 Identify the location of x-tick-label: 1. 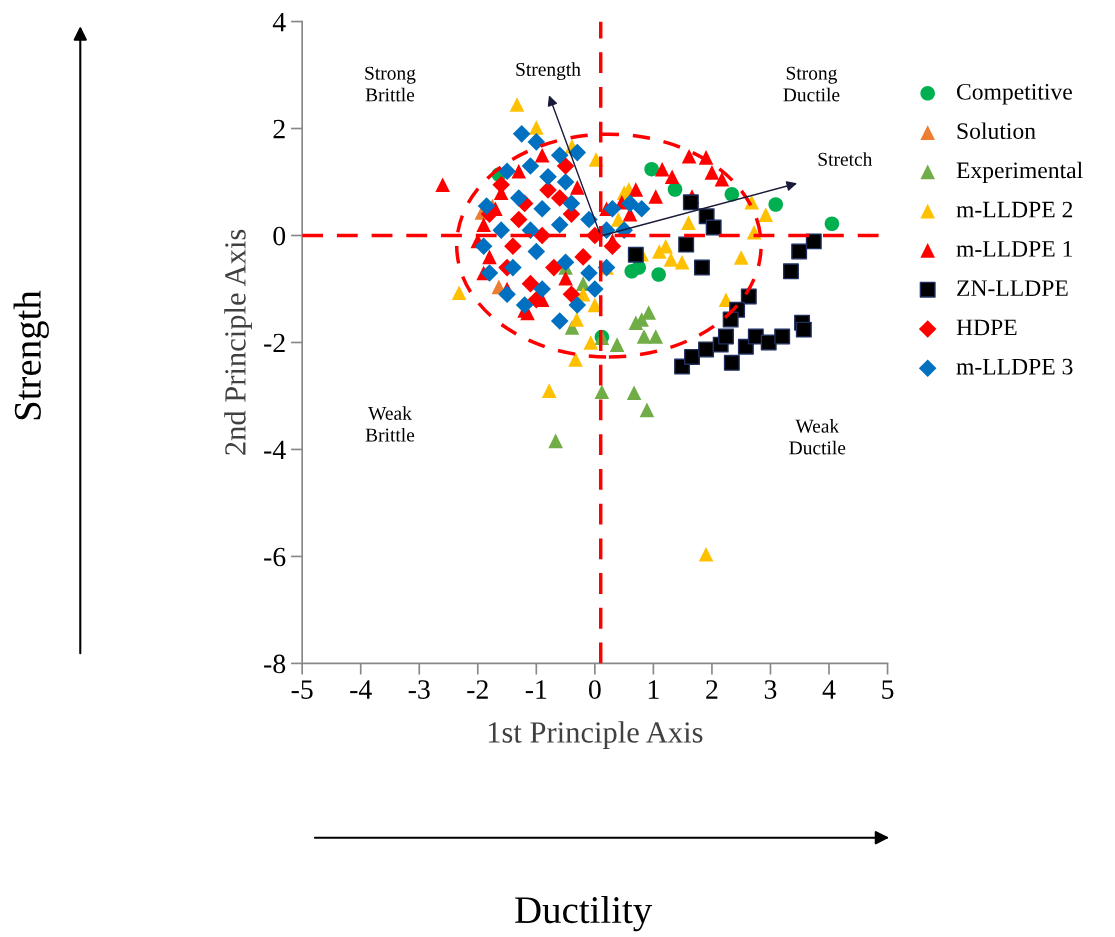
(653, 689).